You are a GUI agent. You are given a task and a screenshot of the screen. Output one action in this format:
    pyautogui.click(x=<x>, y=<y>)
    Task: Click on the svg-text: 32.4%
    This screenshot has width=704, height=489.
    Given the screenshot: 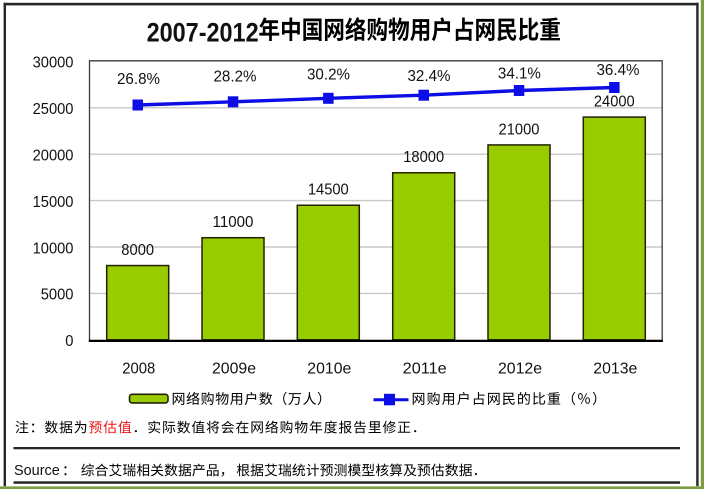 What is the action you would take?
    pyautogui.click(x=429, y=76)
    